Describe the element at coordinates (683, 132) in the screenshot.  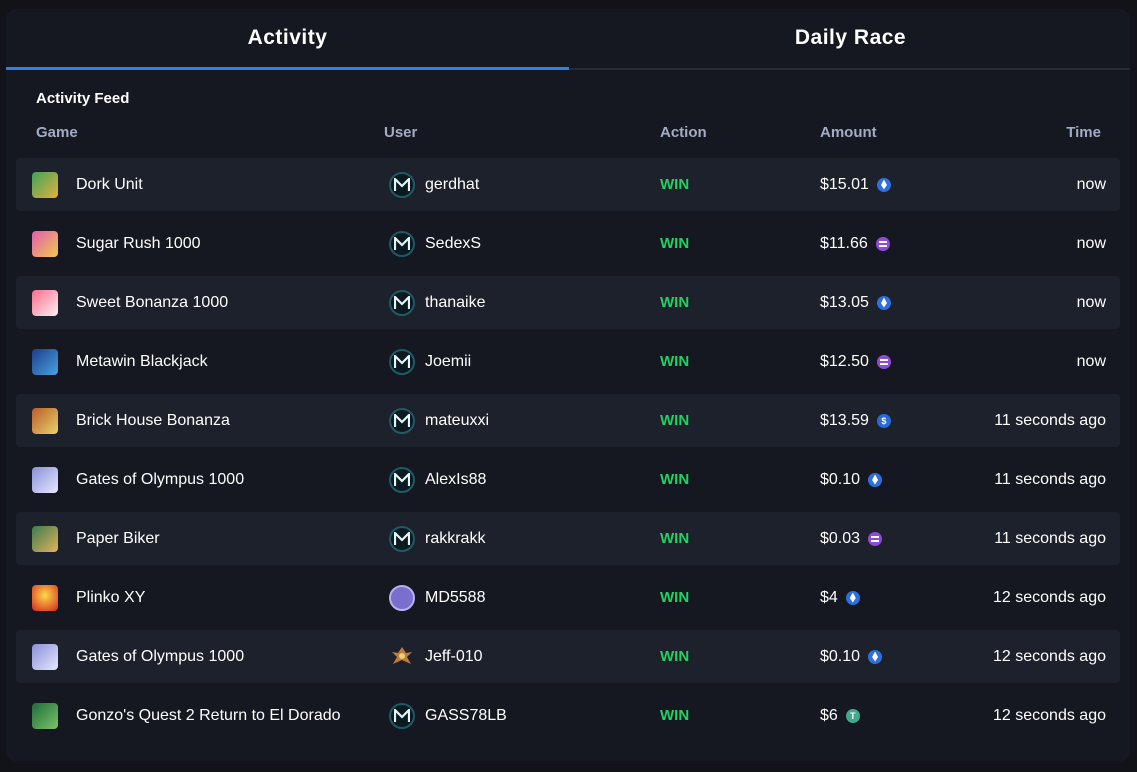
I see `column-header-action: Action` at that location.